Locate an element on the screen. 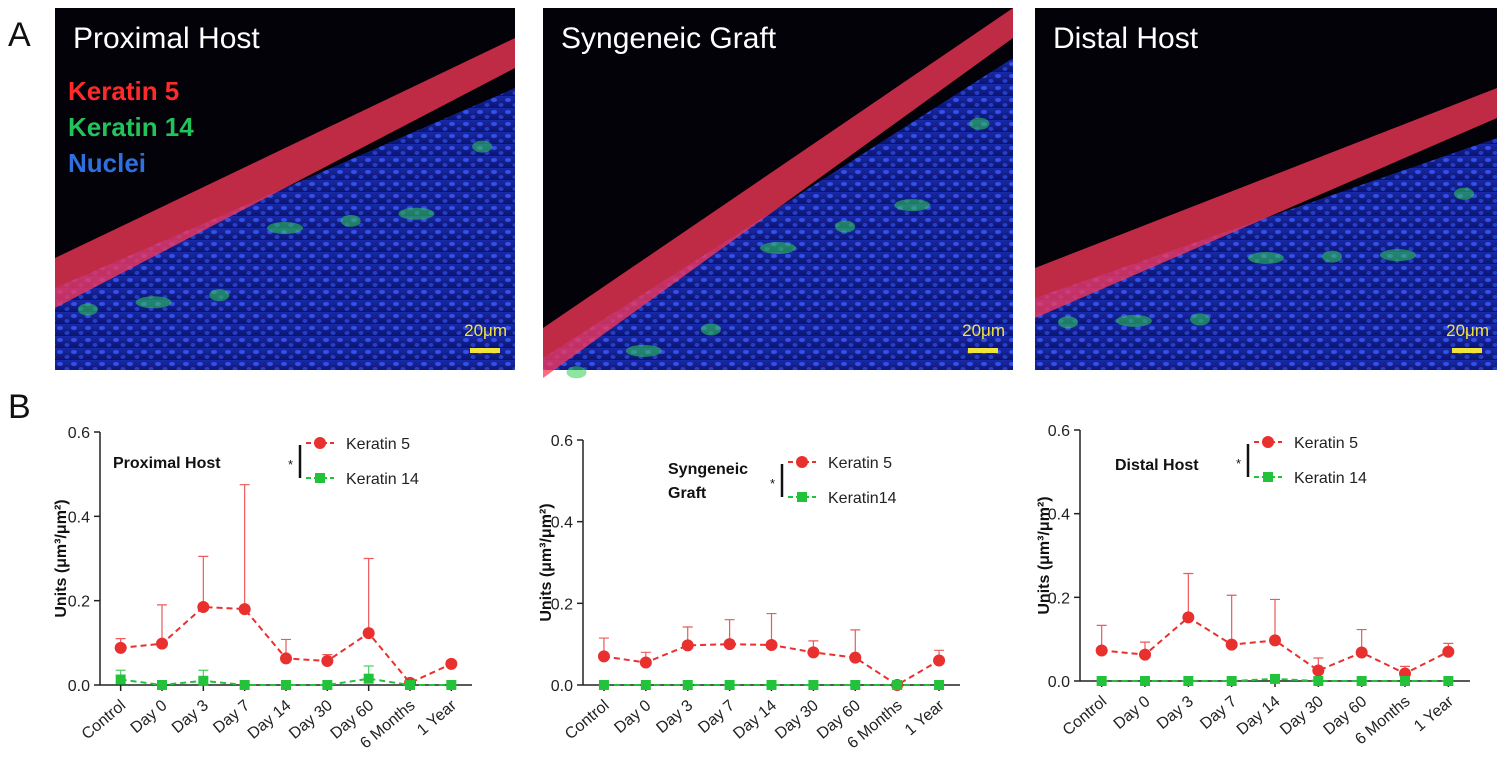 This screenshot has width=1500, height=777. chart-title: Syngeneic Graft is located at coordinates (708, 481).